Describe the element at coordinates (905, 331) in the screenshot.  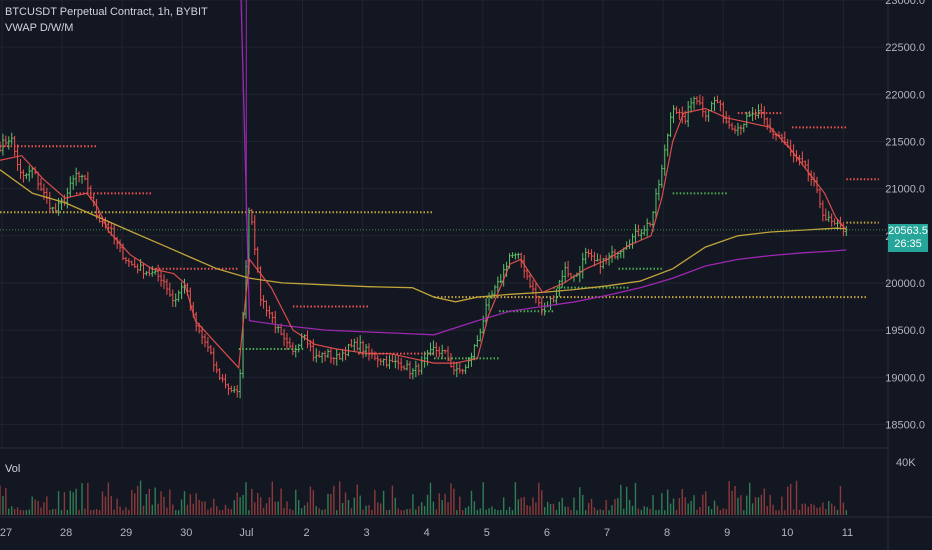
I see `price-tick-label: 19500.0` at that location.